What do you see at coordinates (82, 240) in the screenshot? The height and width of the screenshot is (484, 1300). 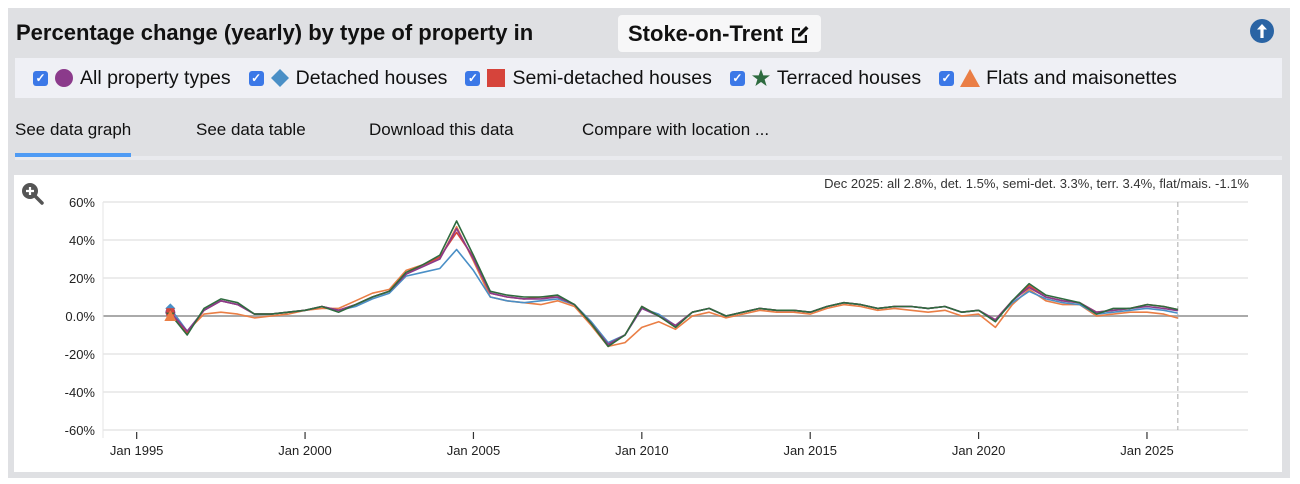 I see `y-tick-label: 40%` at bounding box center [82, 240].